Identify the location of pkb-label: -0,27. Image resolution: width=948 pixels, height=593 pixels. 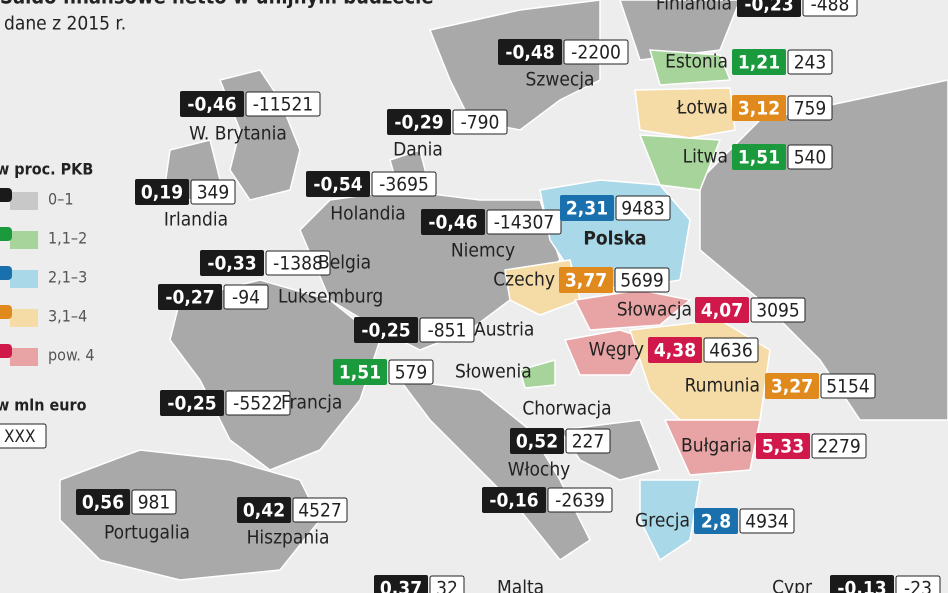
(189, 298).